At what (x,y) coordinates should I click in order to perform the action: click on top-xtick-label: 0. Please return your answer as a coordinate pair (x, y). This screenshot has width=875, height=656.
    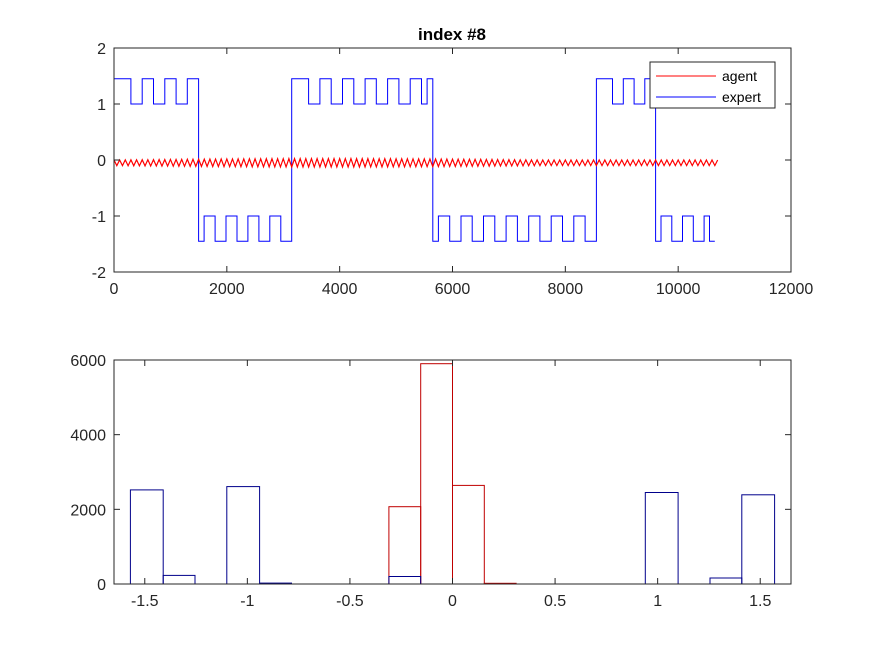
    Looking at the image, I should click on (114, 289).